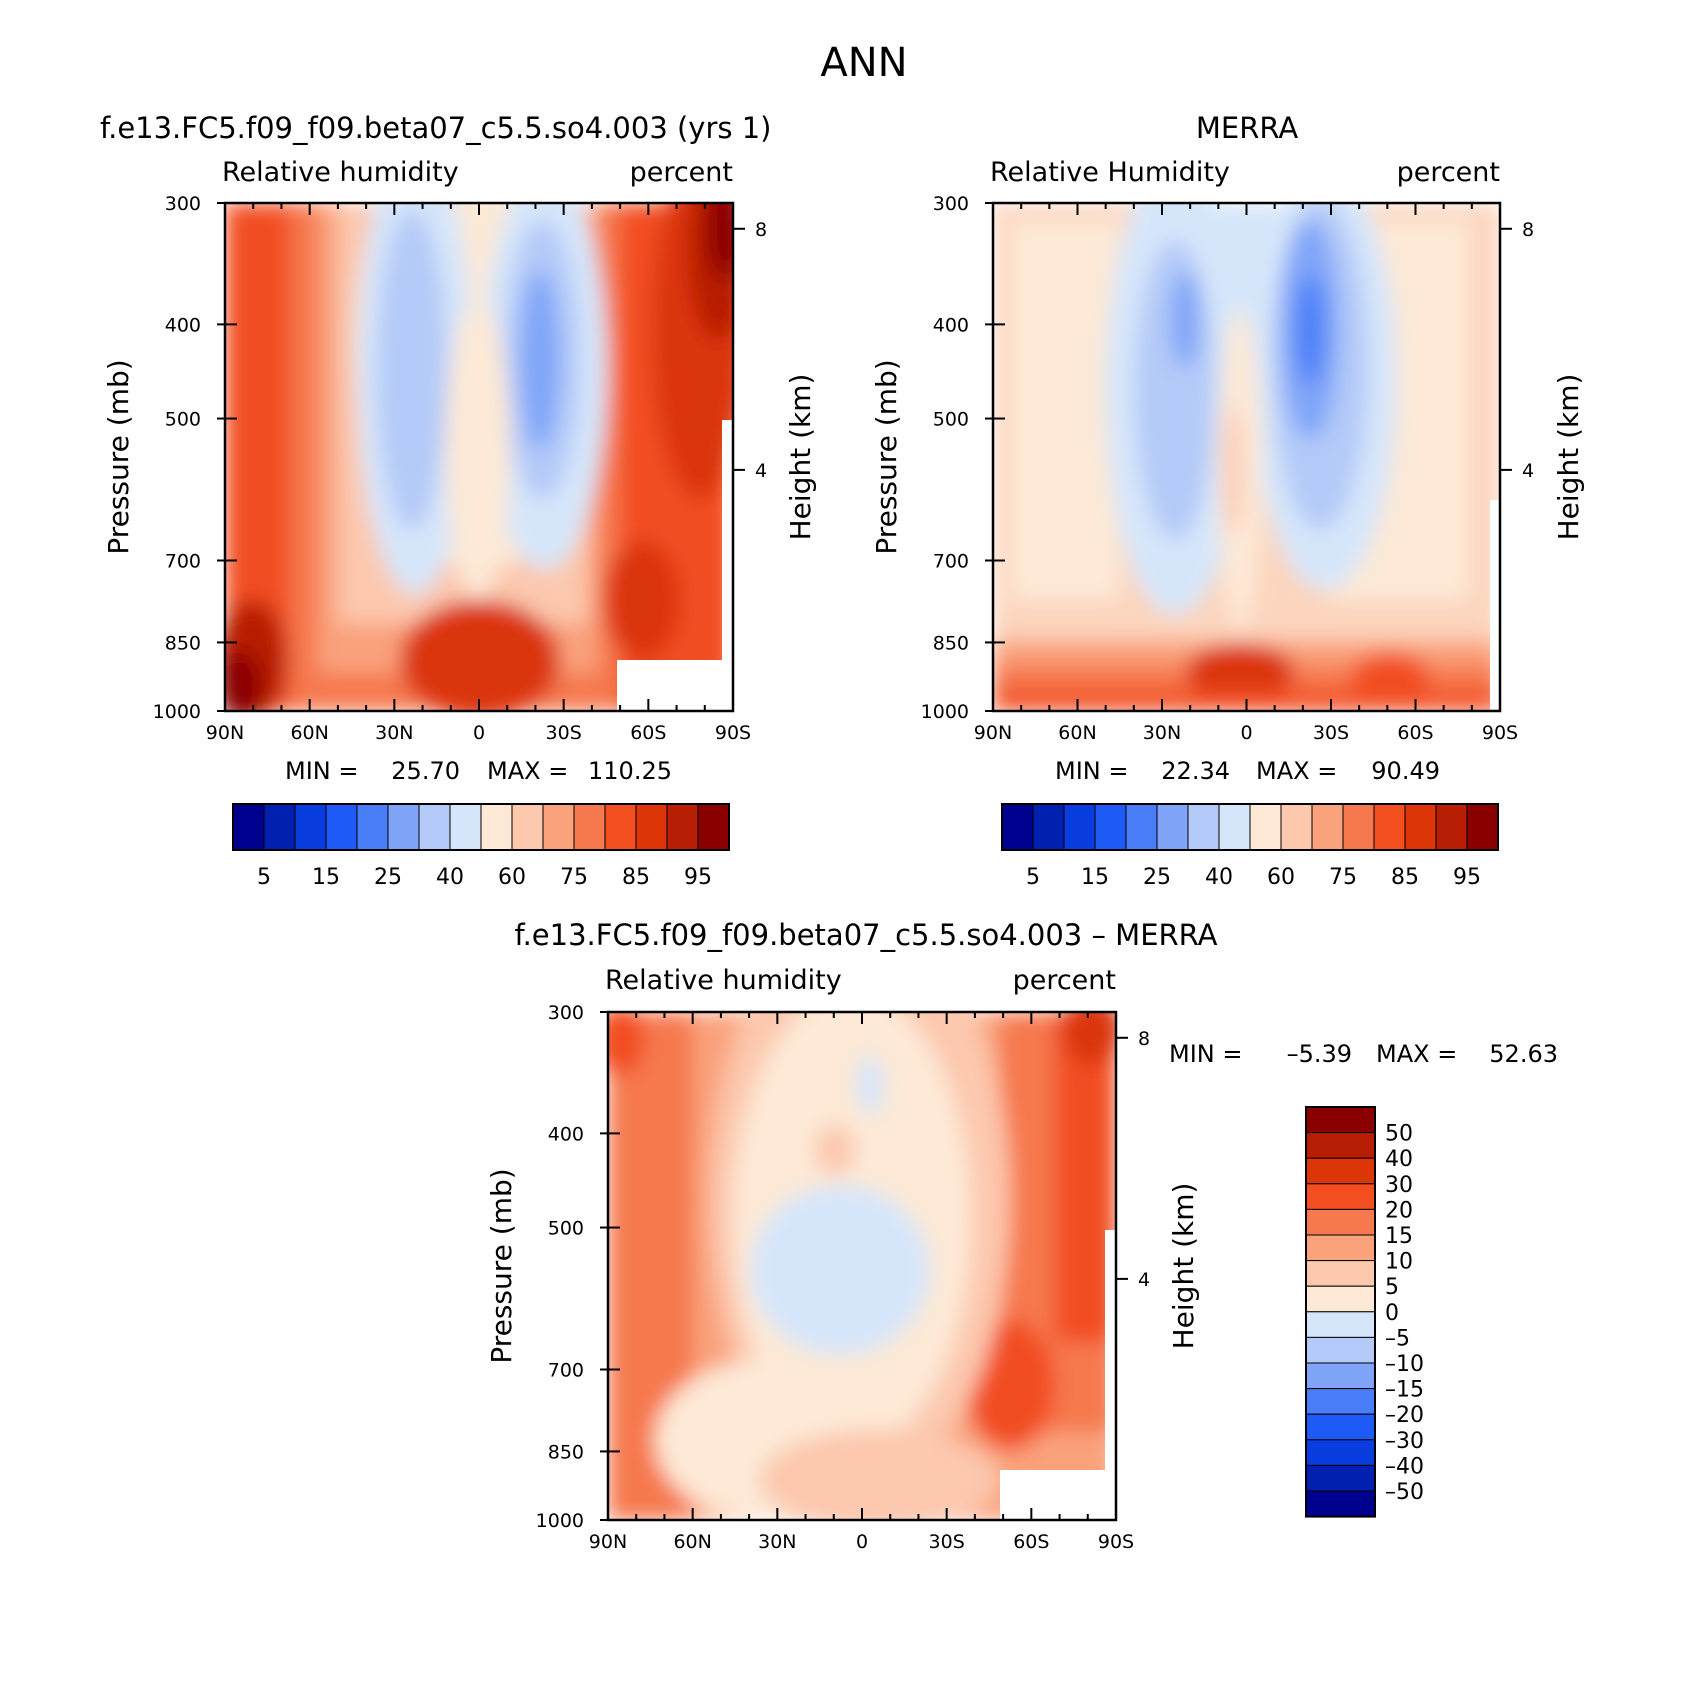 The image size is (1702, 1702). What do you see at coordinates (1467, 877) in the screenshot?
I see `colorbar-label: 95` at bounding box center [1467, 877].